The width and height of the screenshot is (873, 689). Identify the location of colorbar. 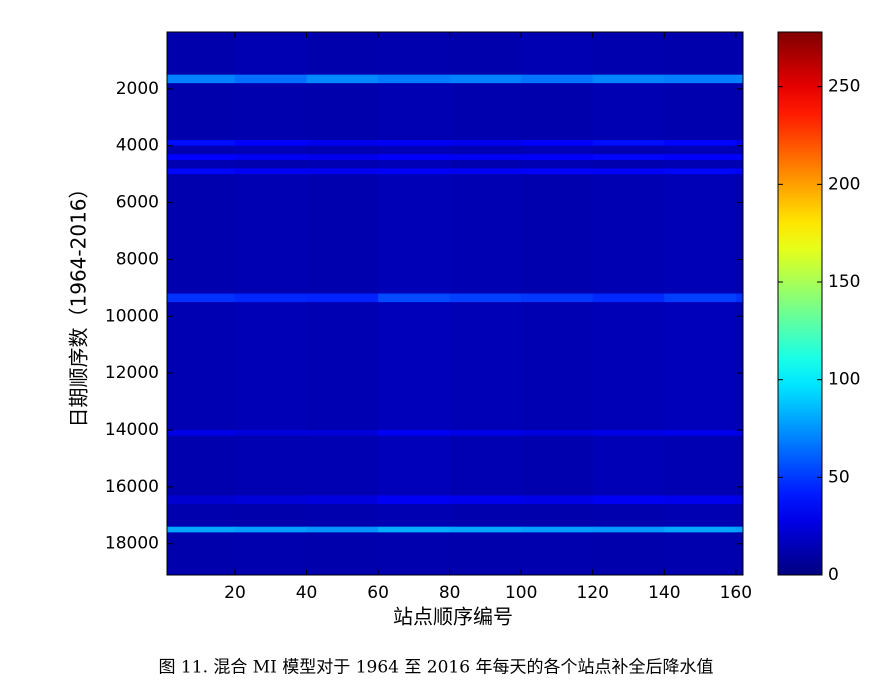
(800, 303).